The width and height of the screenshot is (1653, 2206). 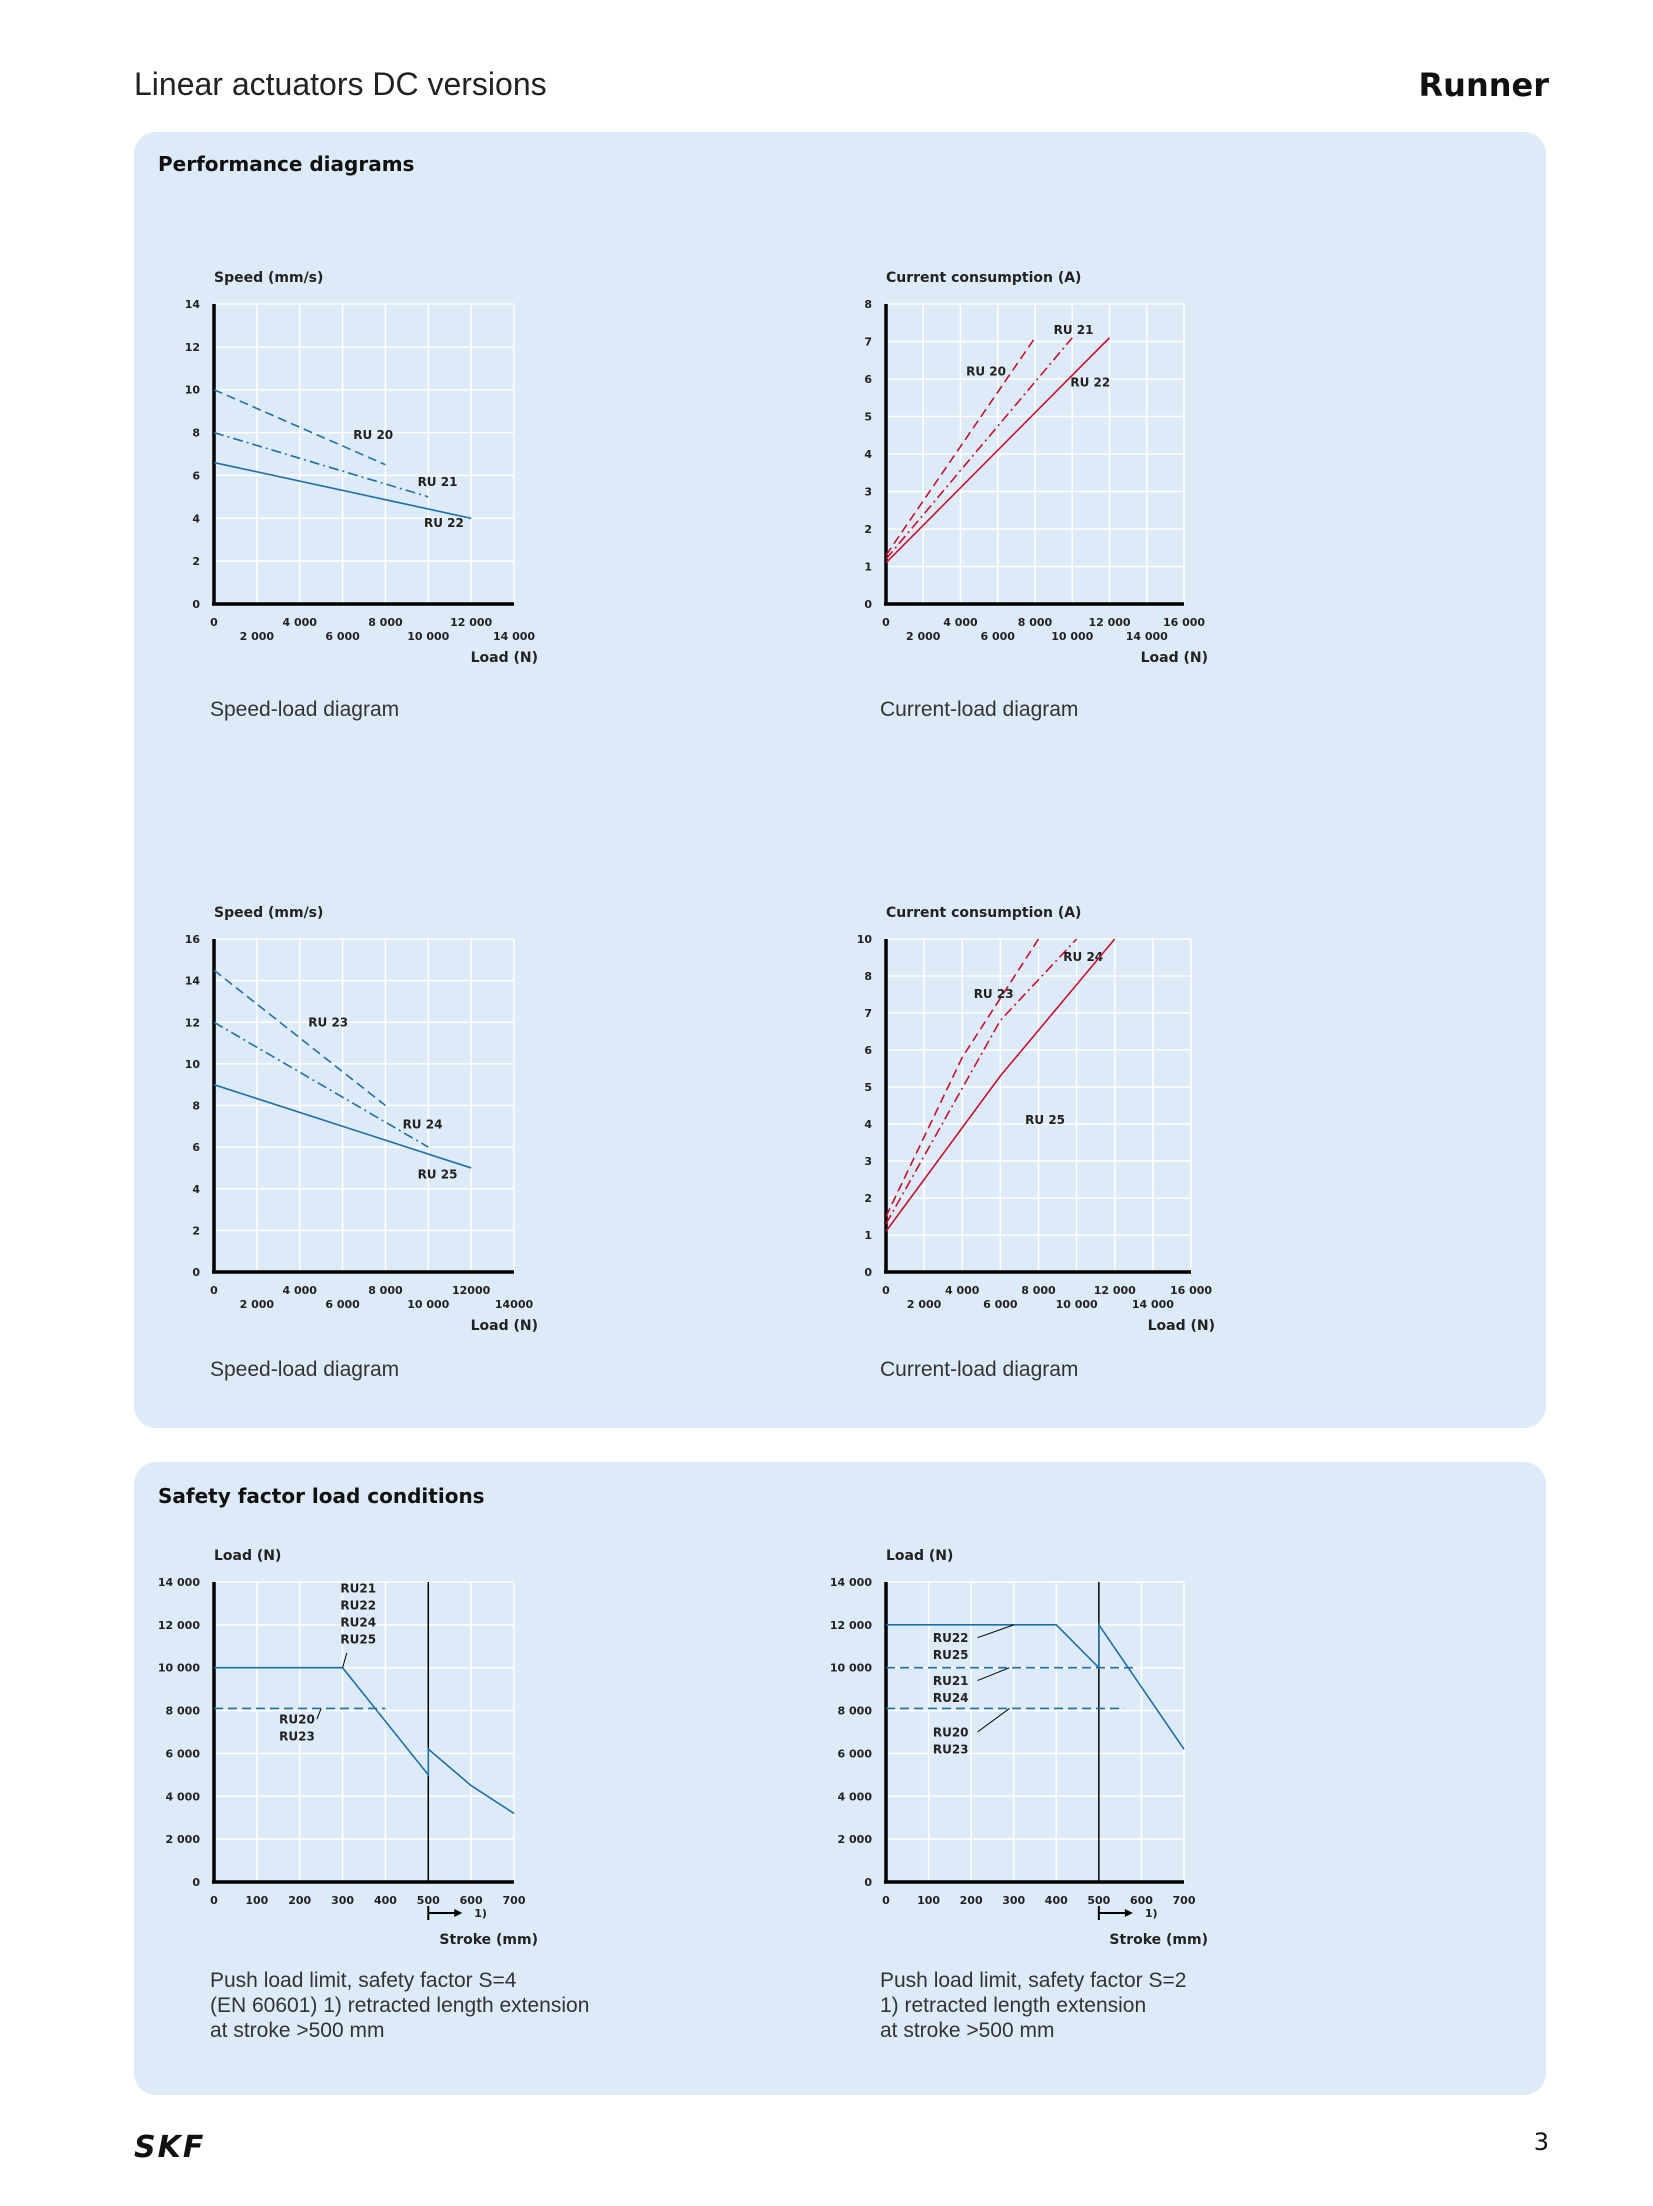 What do you see at coordinates (438, 1174) in the screenshot?
I see `series-label: RU 25` at bounding box center [438, 1174].